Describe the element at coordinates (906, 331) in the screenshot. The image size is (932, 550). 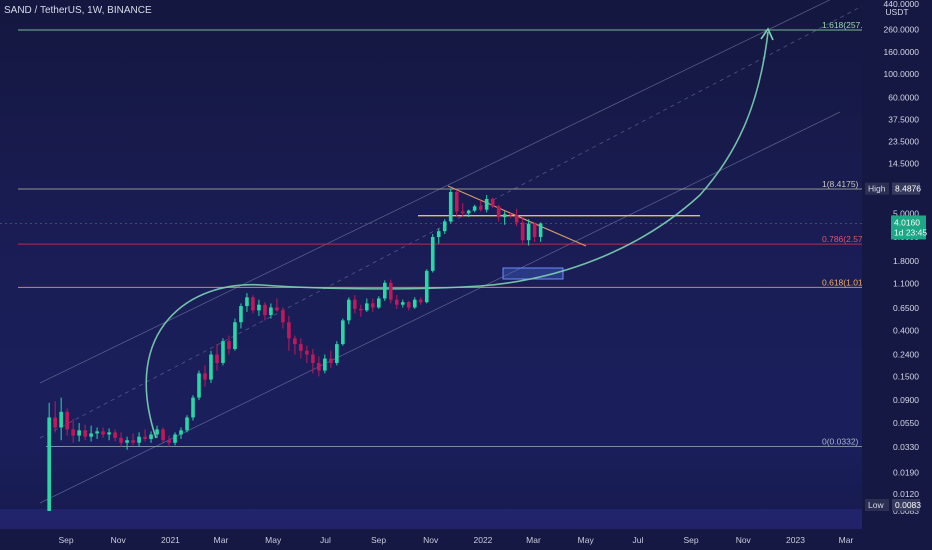
I see `price-axis-tick: 0.4000` at that location.